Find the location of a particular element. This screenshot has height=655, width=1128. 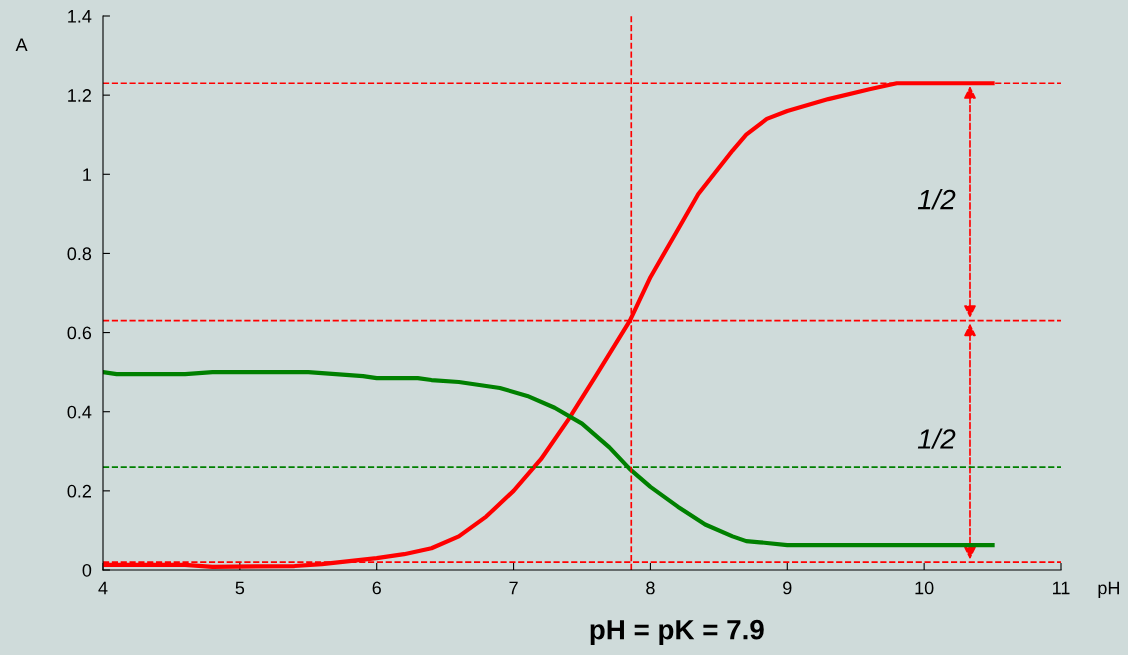

x-tick-label: 5 is located at coordinates (240, 588).